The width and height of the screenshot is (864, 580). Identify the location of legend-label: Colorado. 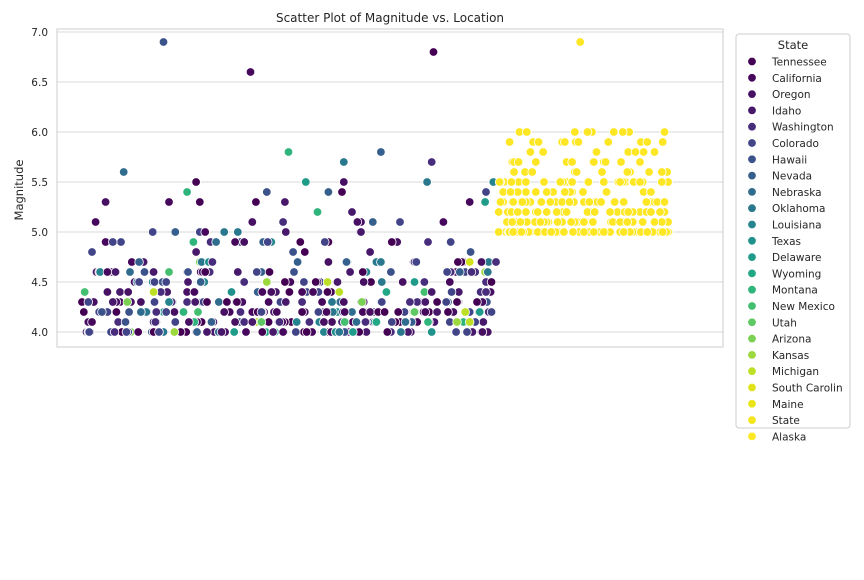
(795, 144).